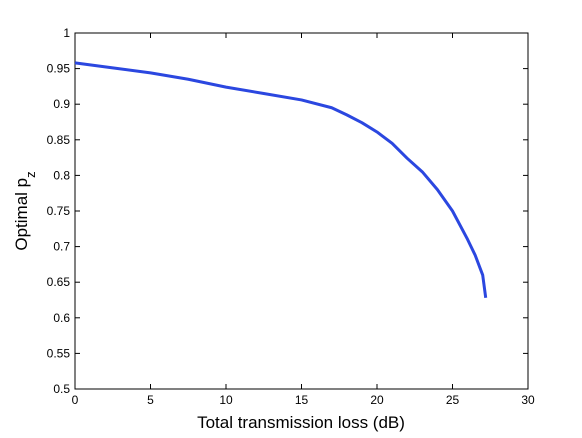  Describe the element at coordinates (59, 140) in the screenshot. I see `y-tick-label: 0.85` at that location.